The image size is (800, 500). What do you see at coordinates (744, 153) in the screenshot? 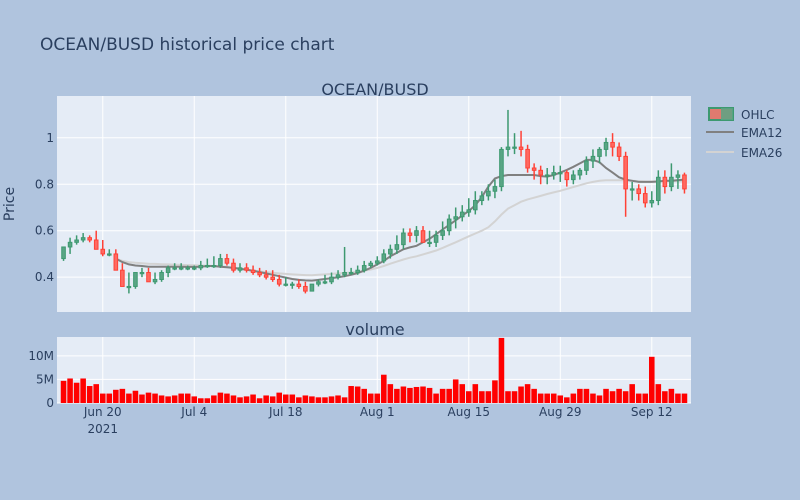
I see `legend-item-ema26: EMA26` at bounding box center [744, 153].